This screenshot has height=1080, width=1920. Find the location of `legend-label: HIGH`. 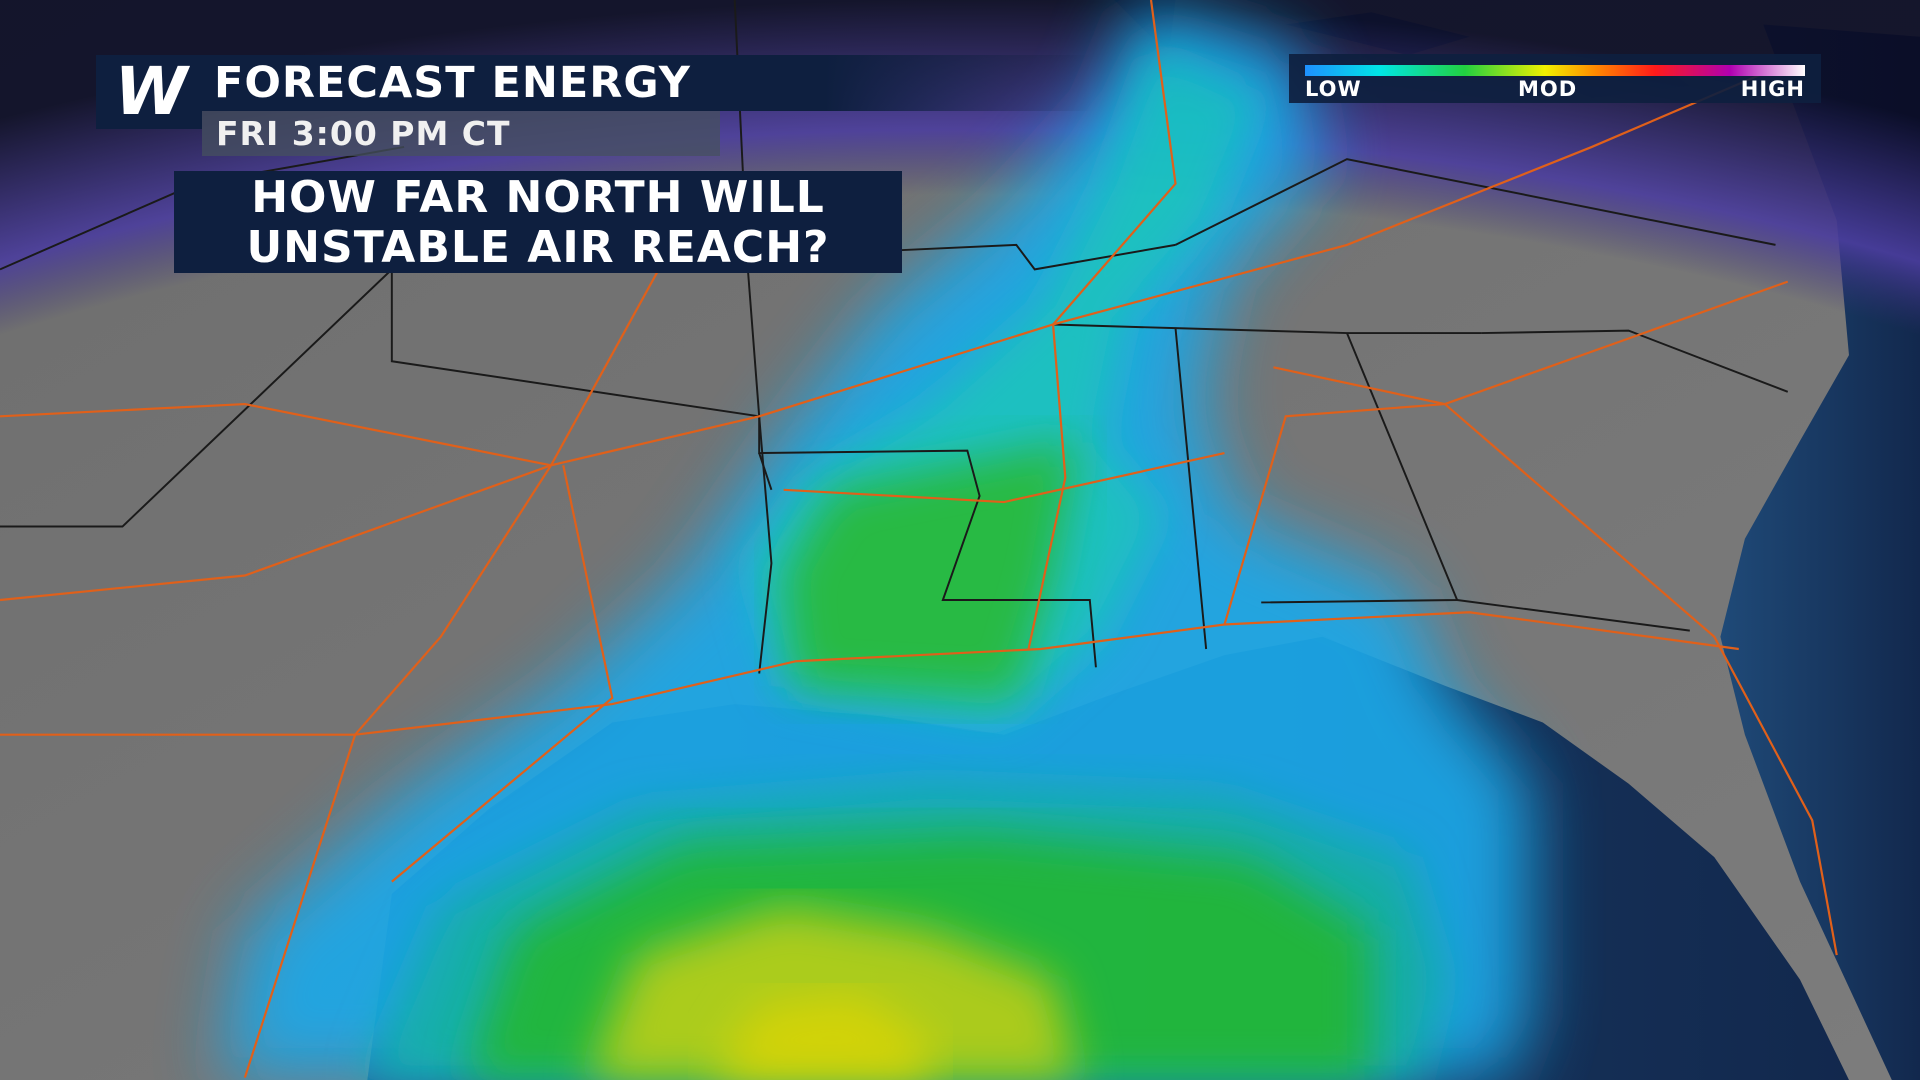

legend-label: HIGH is located at coordinates (1772, 89).